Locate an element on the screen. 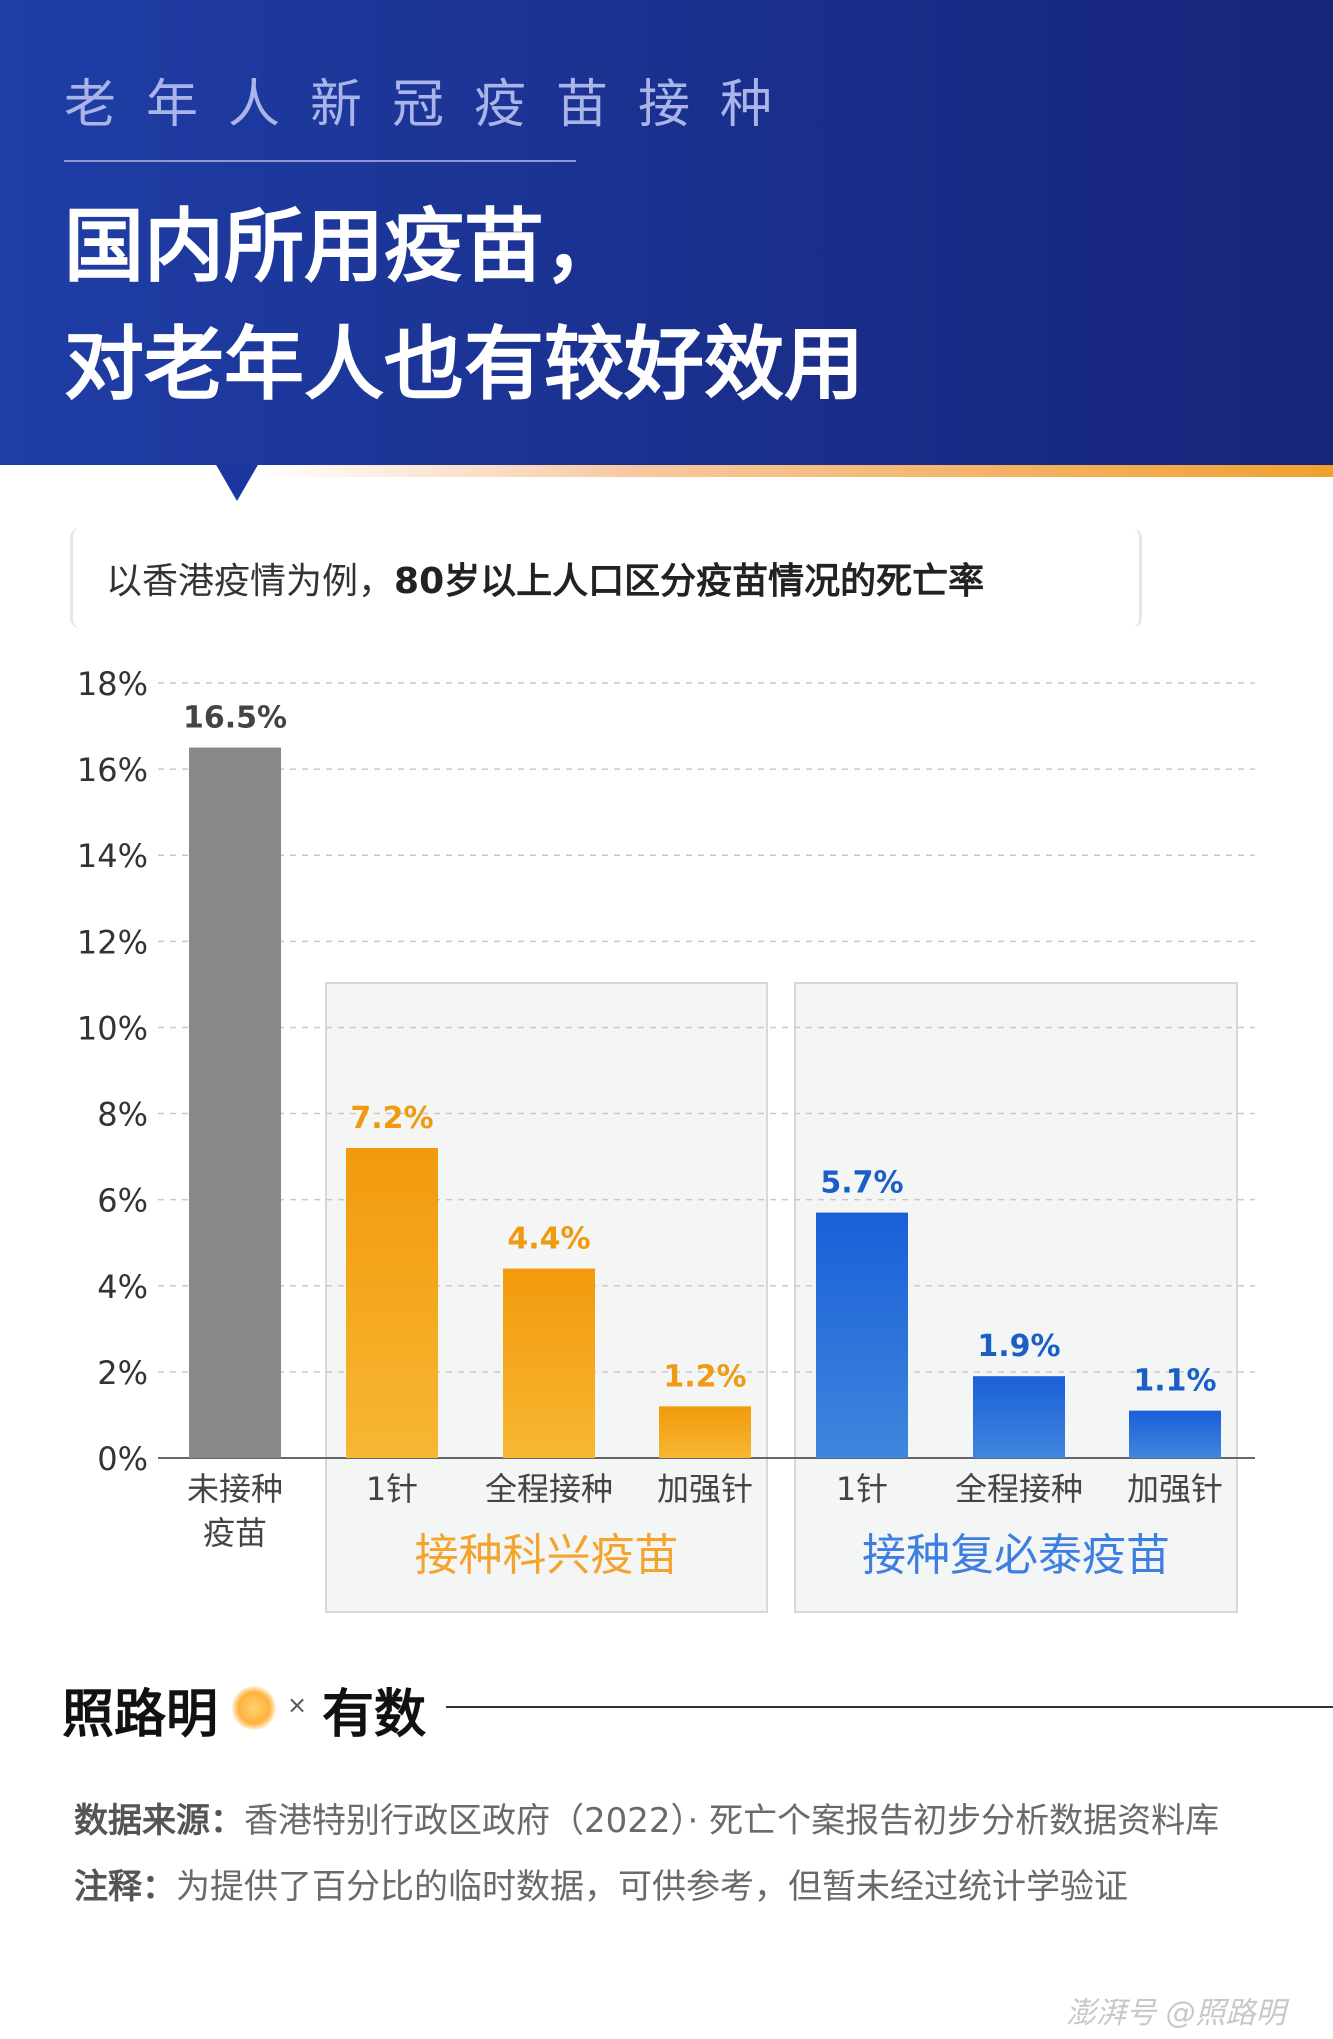  y-tick-label: 4% is located at coordinates (122, 1287).